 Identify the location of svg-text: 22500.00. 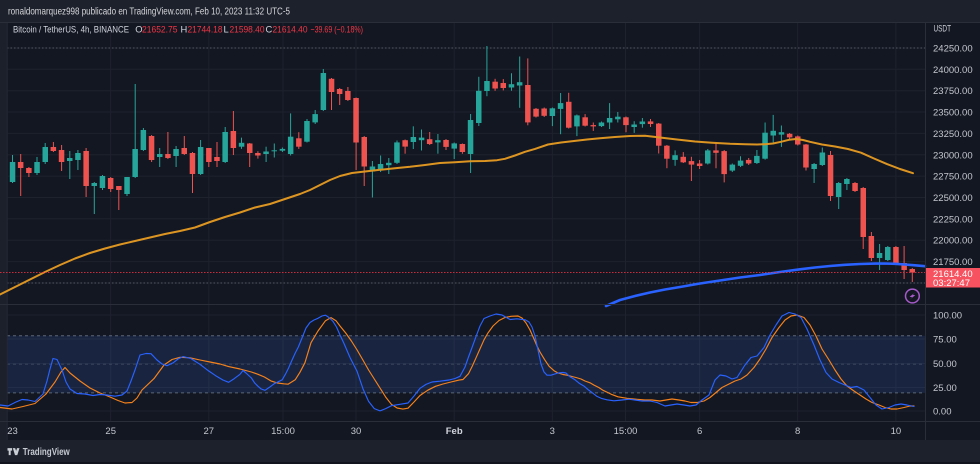
(953, 198).